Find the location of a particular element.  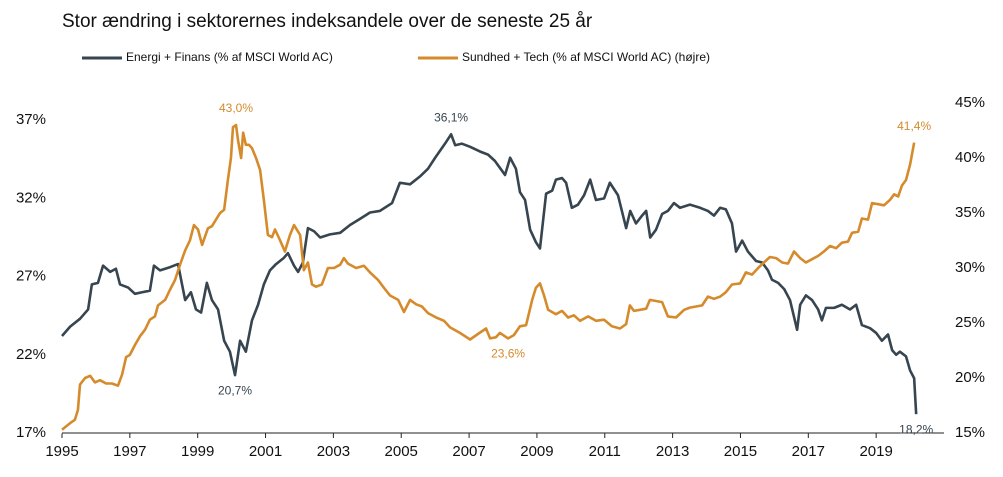

x-tick-label: 2019 is located at coordinates (875, 451).